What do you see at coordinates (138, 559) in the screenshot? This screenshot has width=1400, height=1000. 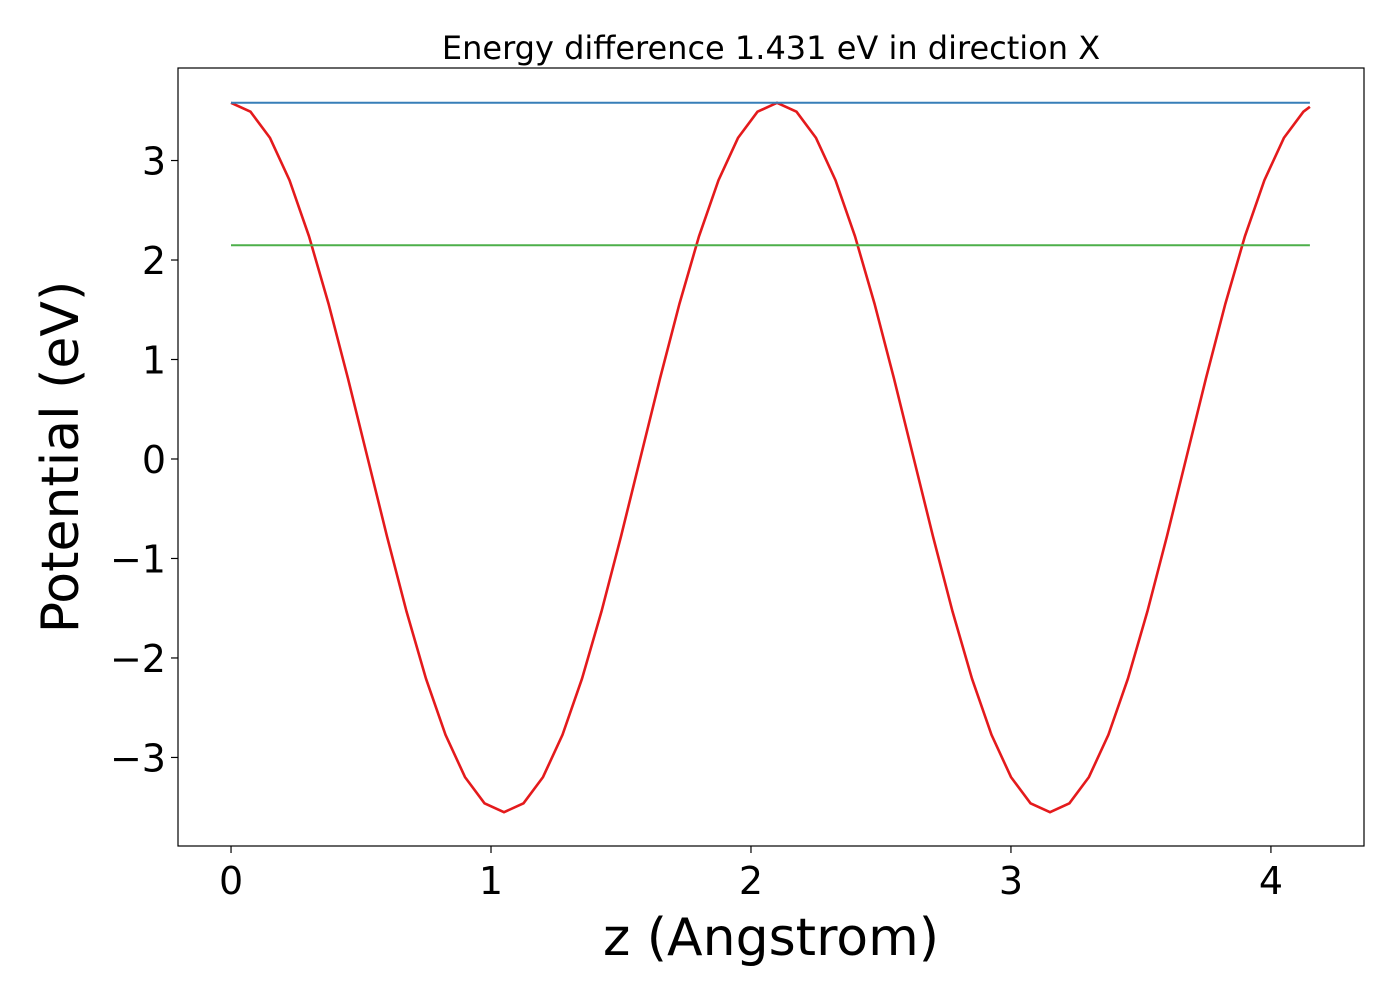 I see `y-tick-label: −1` at bounding box center [138, 559].